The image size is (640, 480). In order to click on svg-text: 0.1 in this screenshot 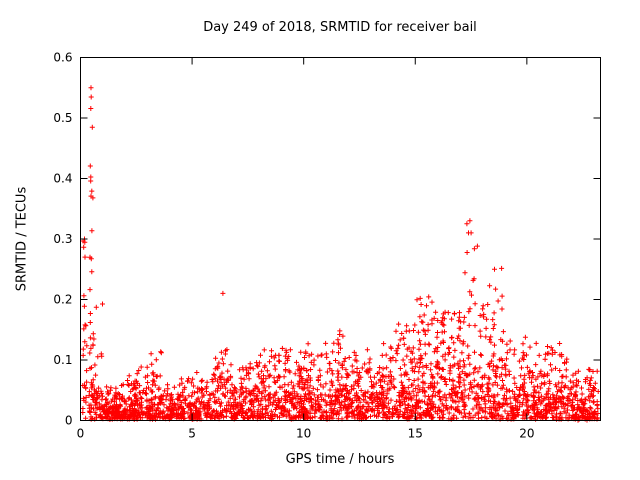, I will do `click(62, 360)`.